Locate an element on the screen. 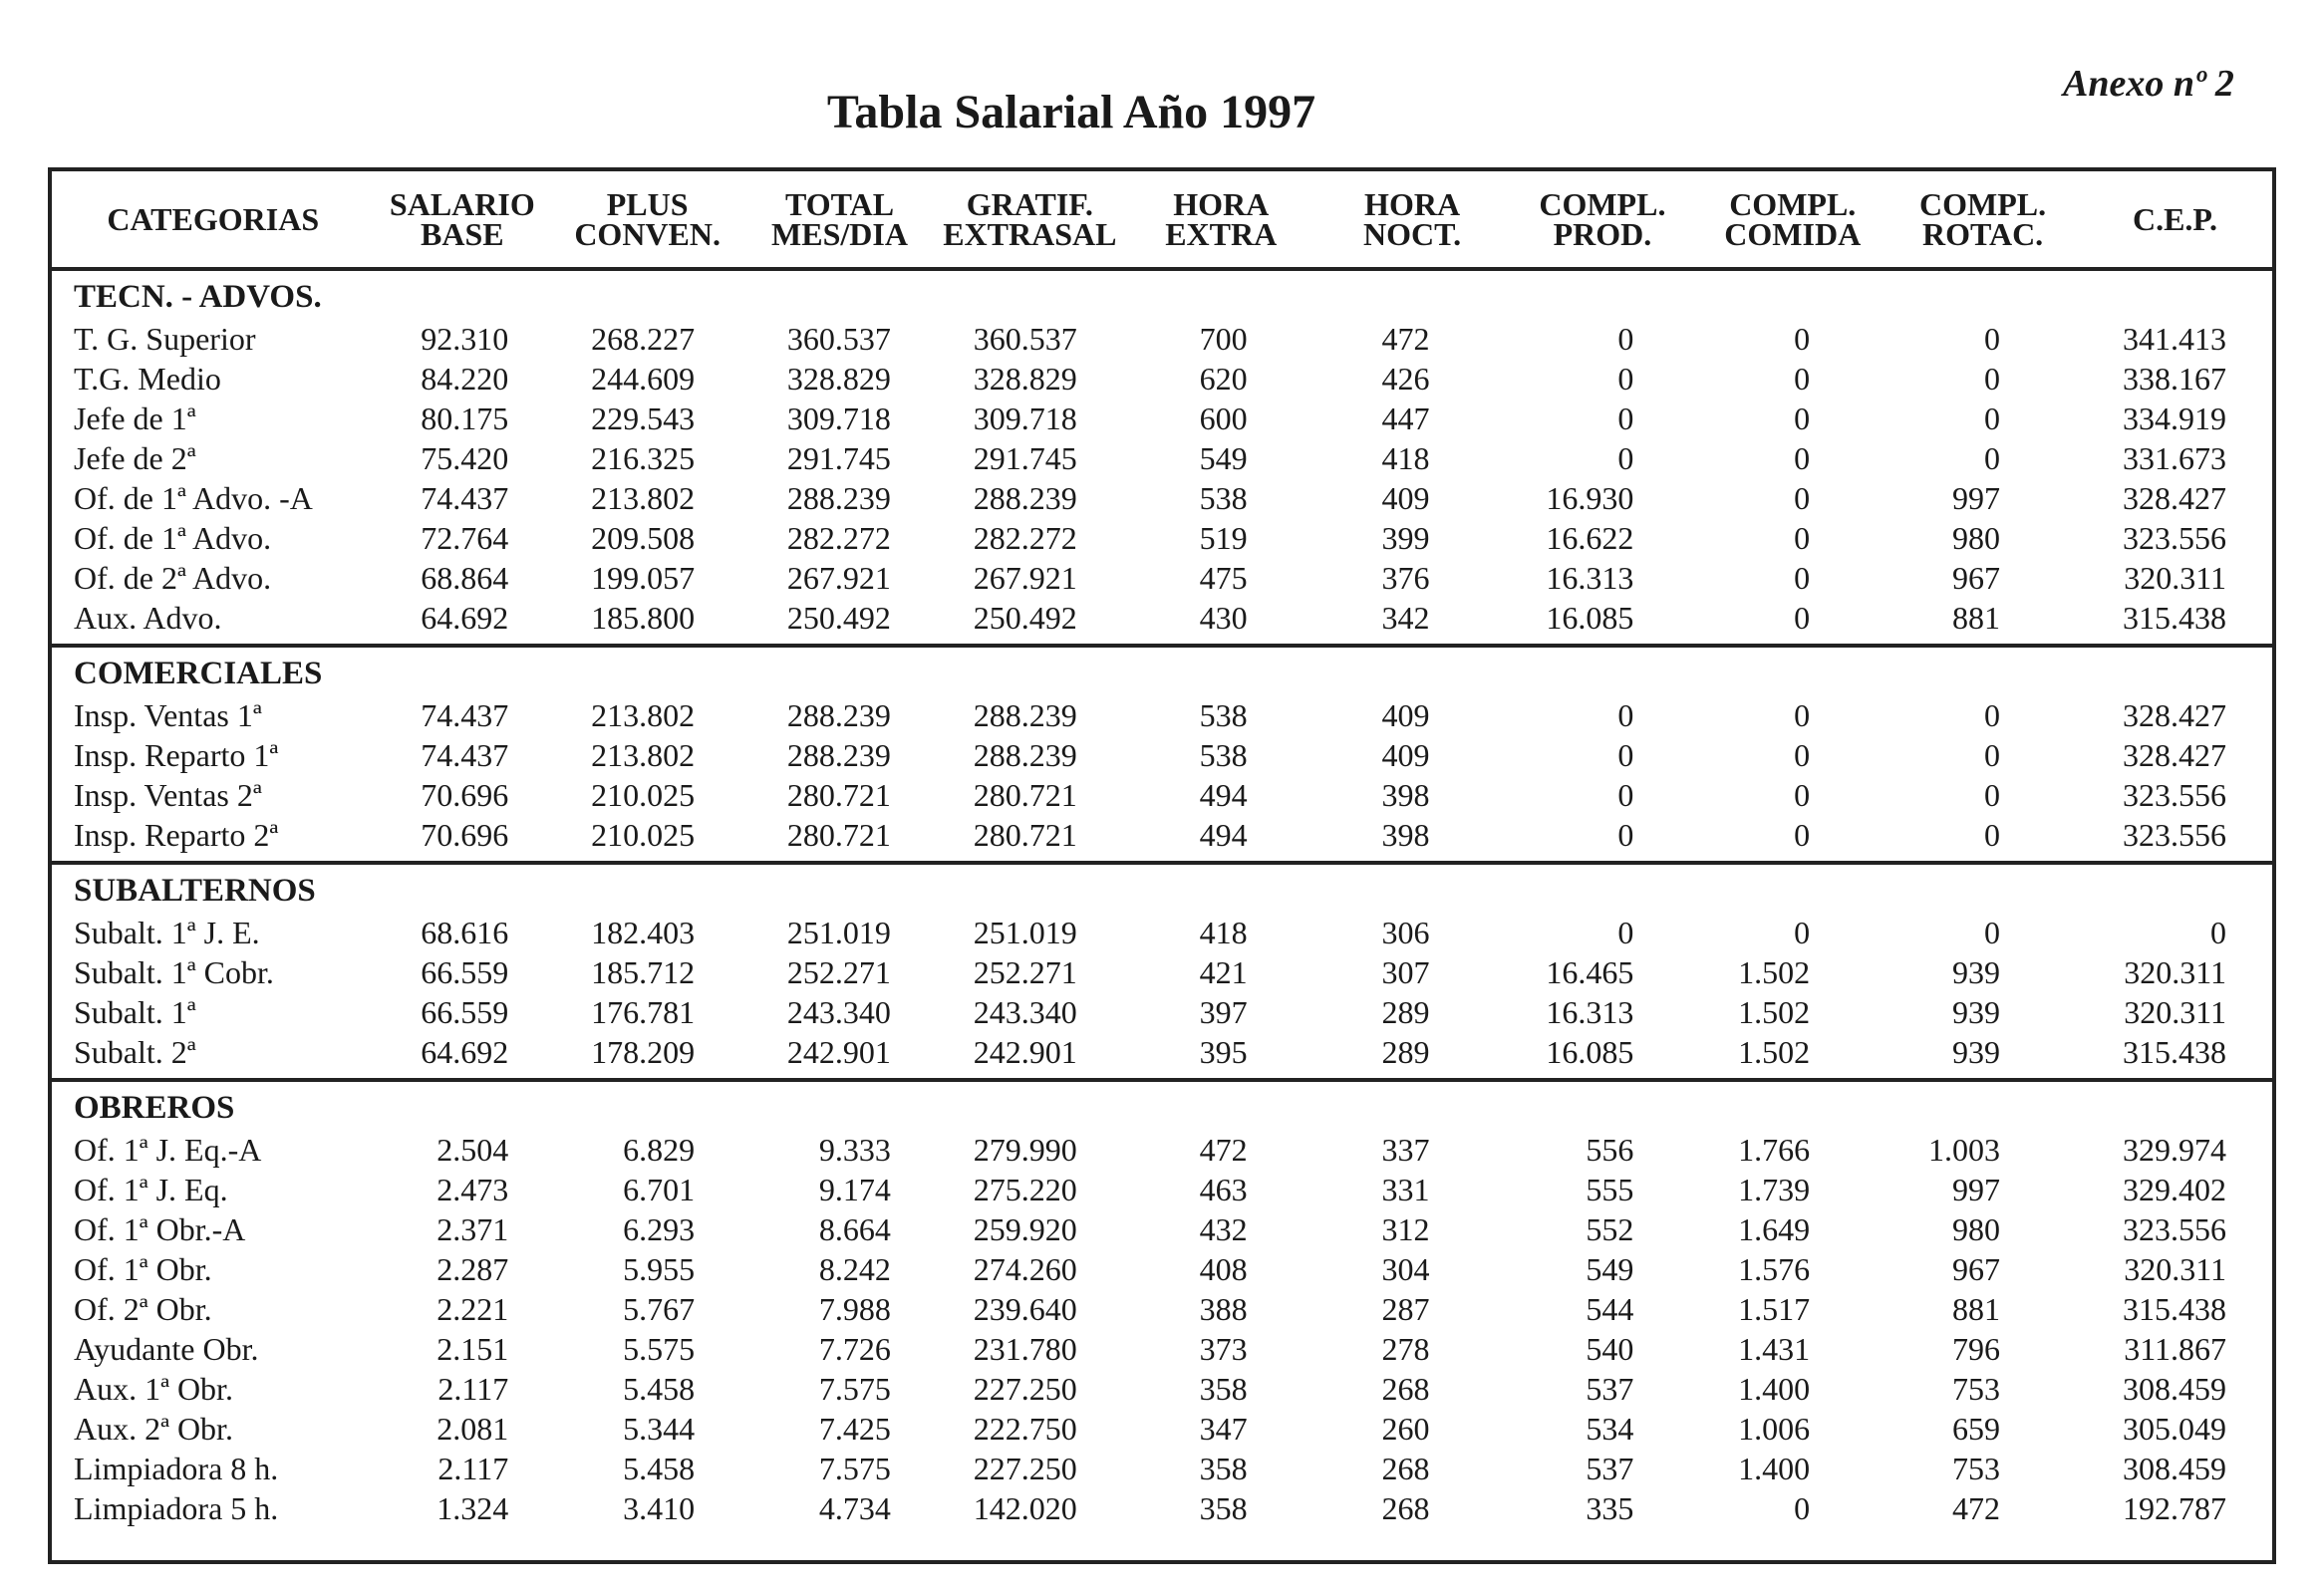  value-cell: 291.745 is located at coordinates (1025, 458).